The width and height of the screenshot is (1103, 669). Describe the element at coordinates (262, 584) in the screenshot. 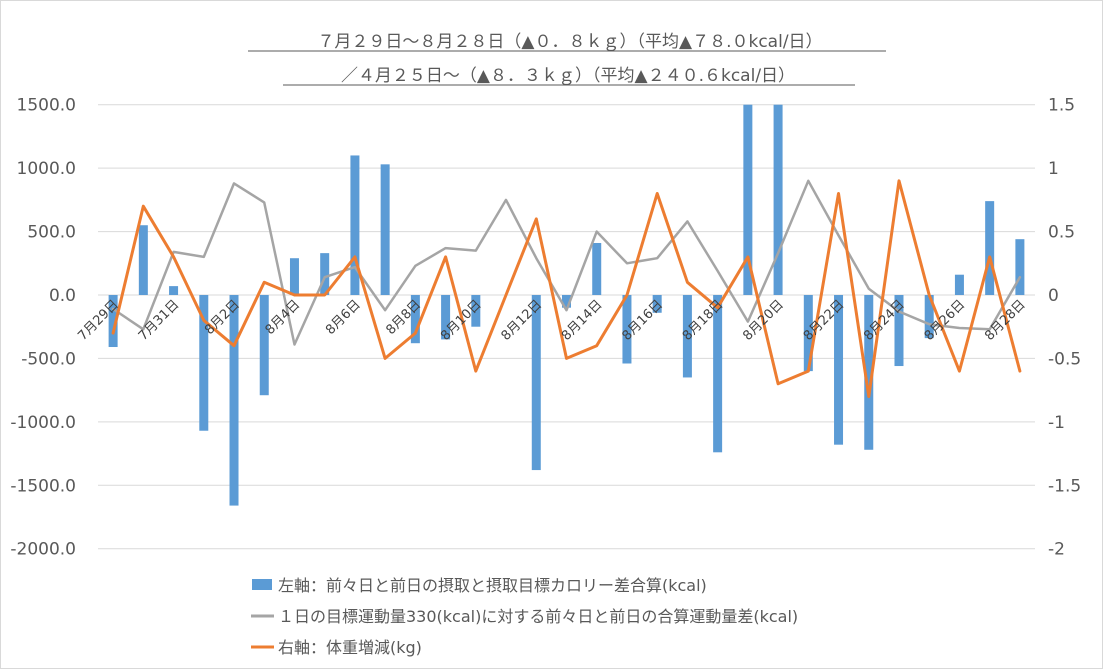

I see `legend-swatch-bar` at that location.